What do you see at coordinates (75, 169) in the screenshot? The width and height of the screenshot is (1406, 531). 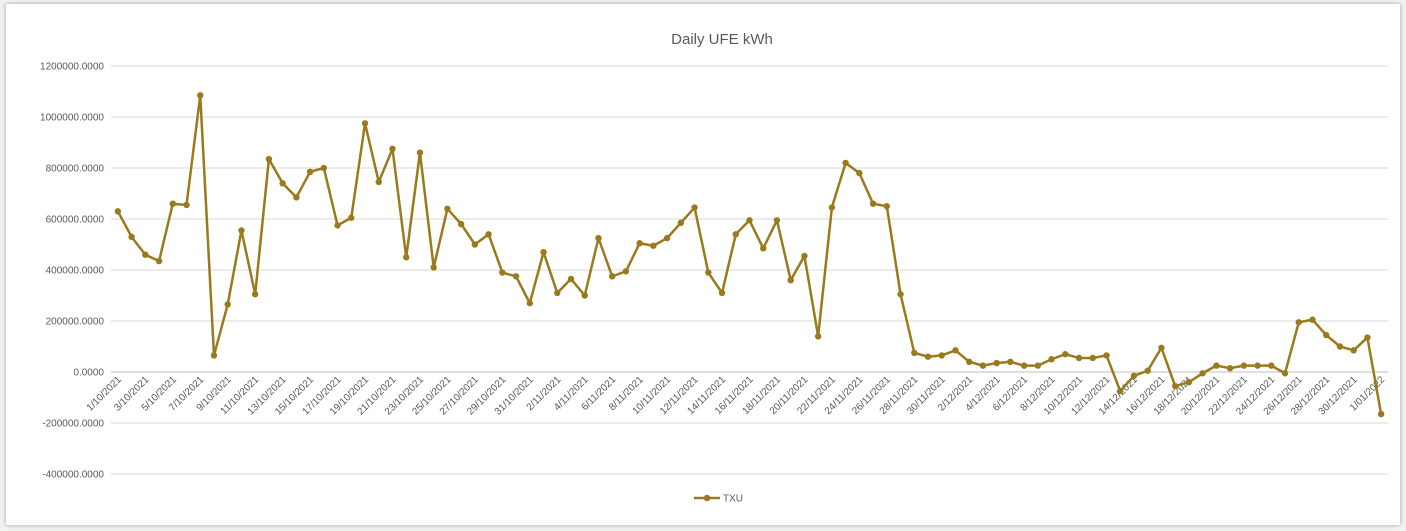 I see `y-tick-label: 800000.0000` at bounding box center [75, 169].